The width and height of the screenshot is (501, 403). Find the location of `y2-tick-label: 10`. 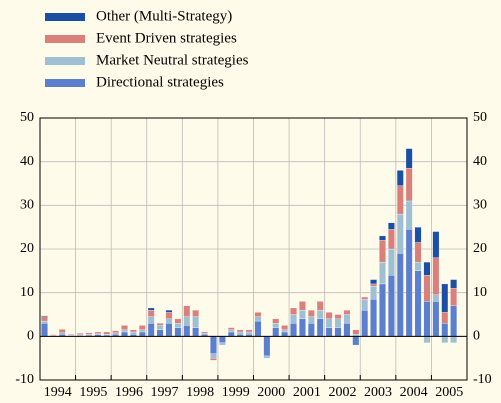

y2-tick-label: 10 is located at coordinates (480, 292).